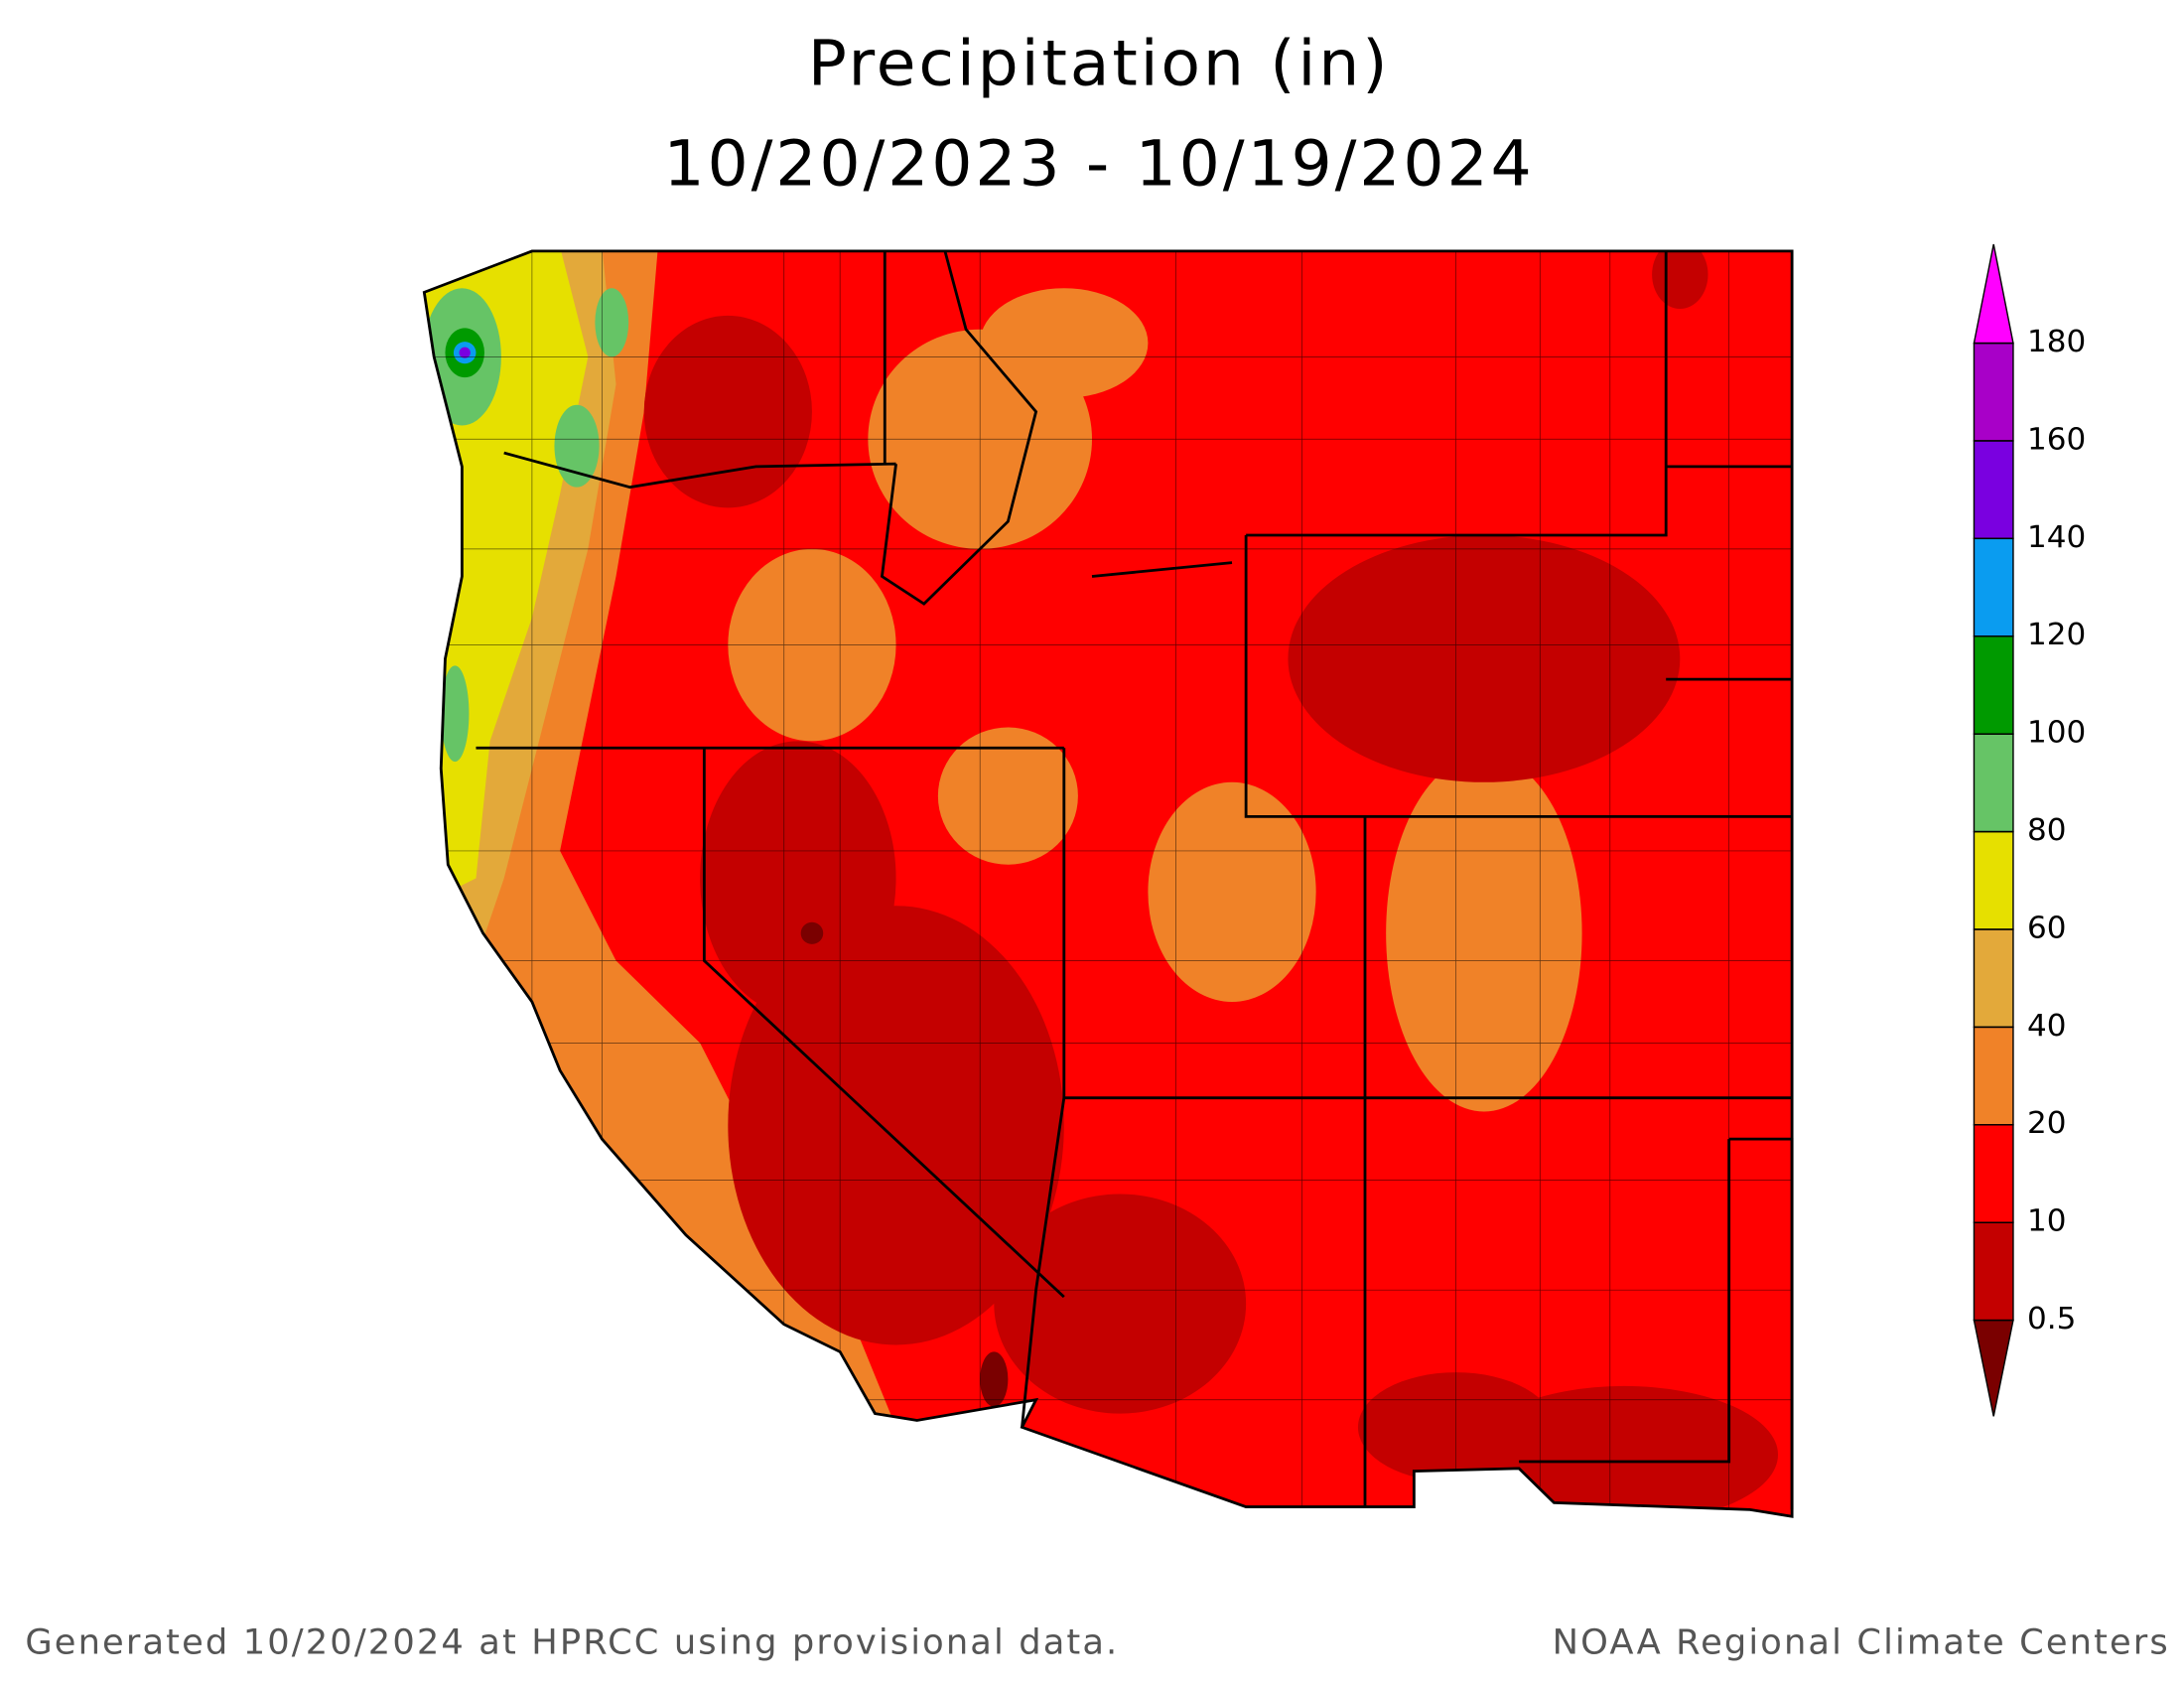 The image size is (2184, 1688). I want to click on colorbar-label: 40, so click(2046, 1026).